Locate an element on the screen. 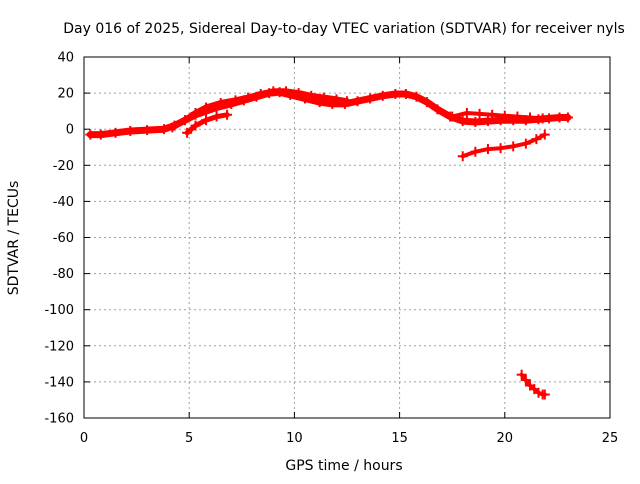 This screenshot has width=640, height=484. y-tick-label: -160 is located at coordinates (59, 419).